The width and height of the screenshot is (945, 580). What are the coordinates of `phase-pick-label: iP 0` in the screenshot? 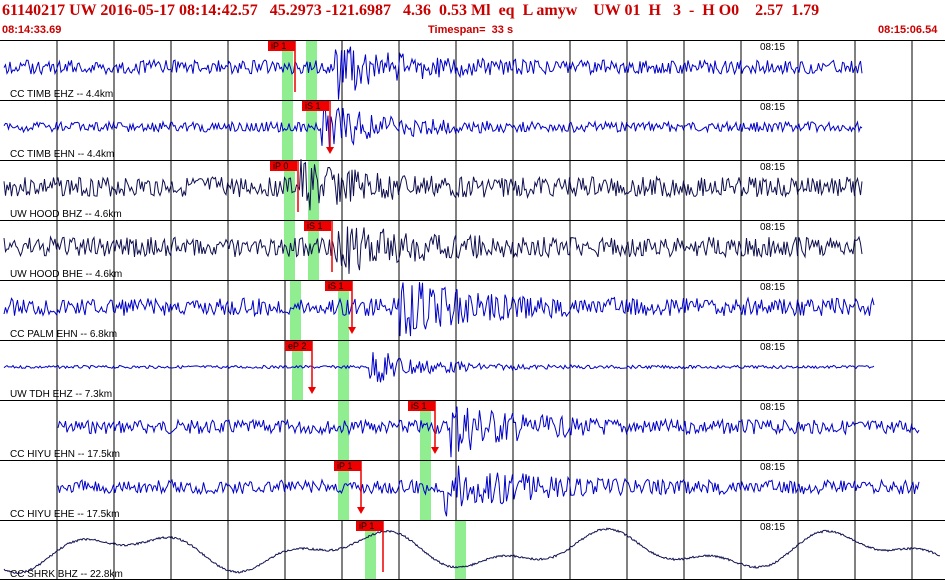 It's located at (280, 166).